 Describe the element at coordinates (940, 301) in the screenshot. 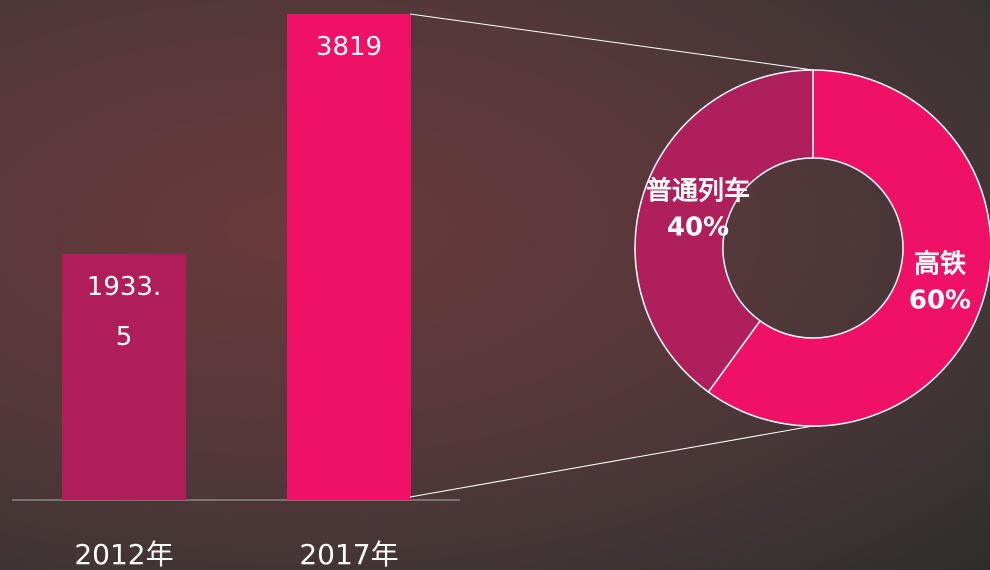

I see `segment-value-label: 60%` at that location.